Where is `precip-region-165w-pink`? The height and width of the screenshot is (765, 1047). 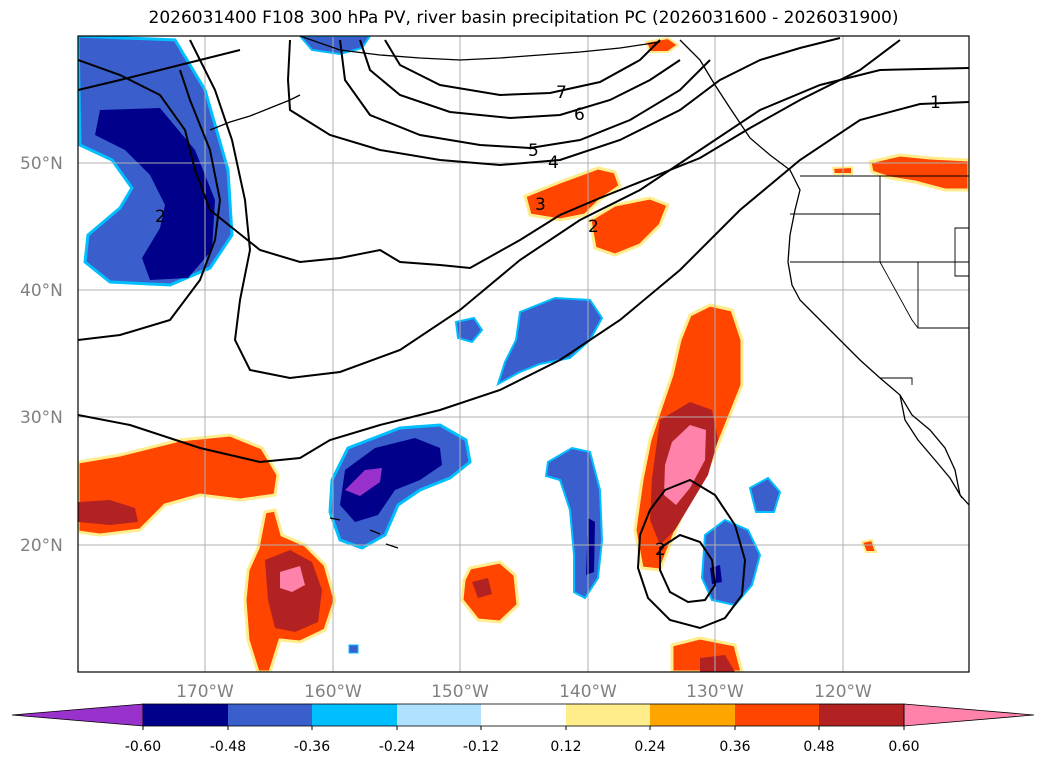
precip-region-165w-pink is located at coordinates (292, 579).